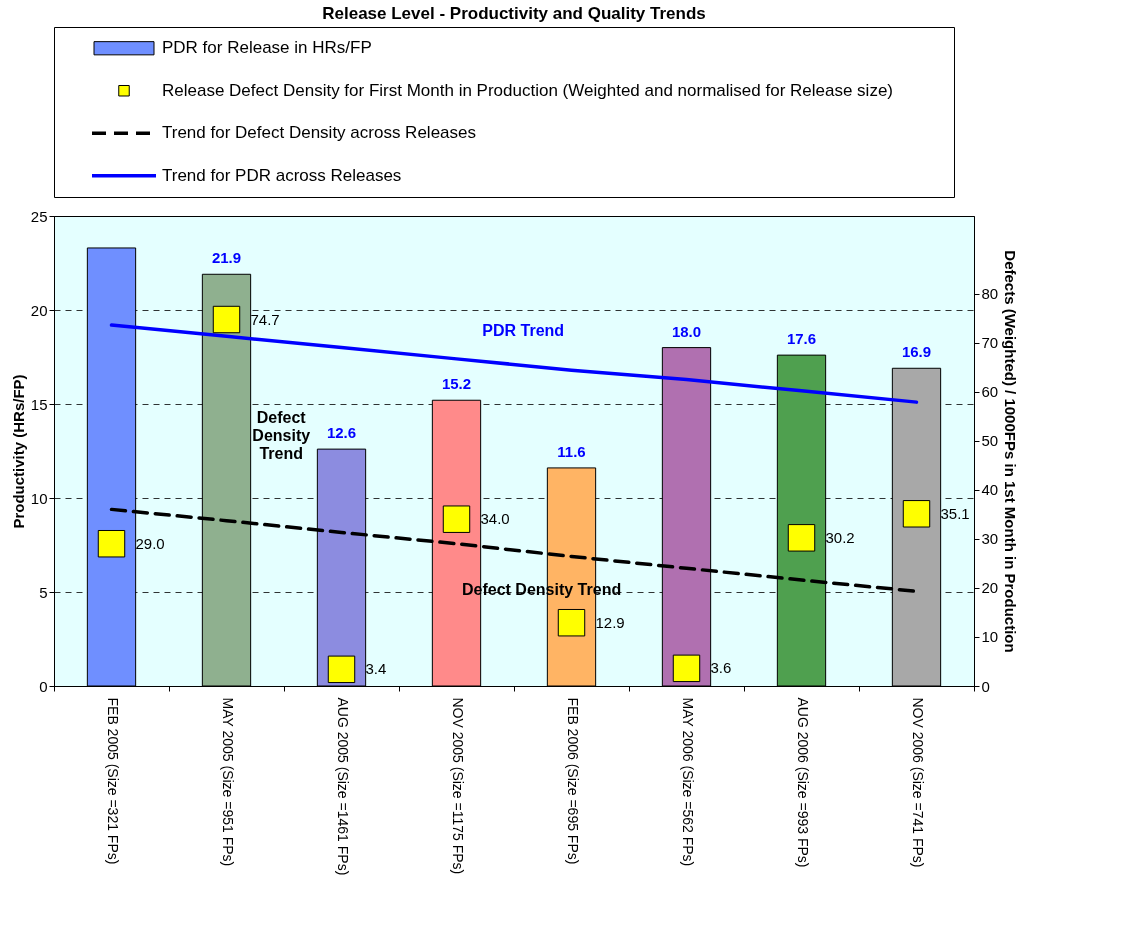 This screenshot has width=1138, height=930. Describe the element at coordinates (990, 343) in the screenshot. I see `y2-tick-label: 70` at that location.